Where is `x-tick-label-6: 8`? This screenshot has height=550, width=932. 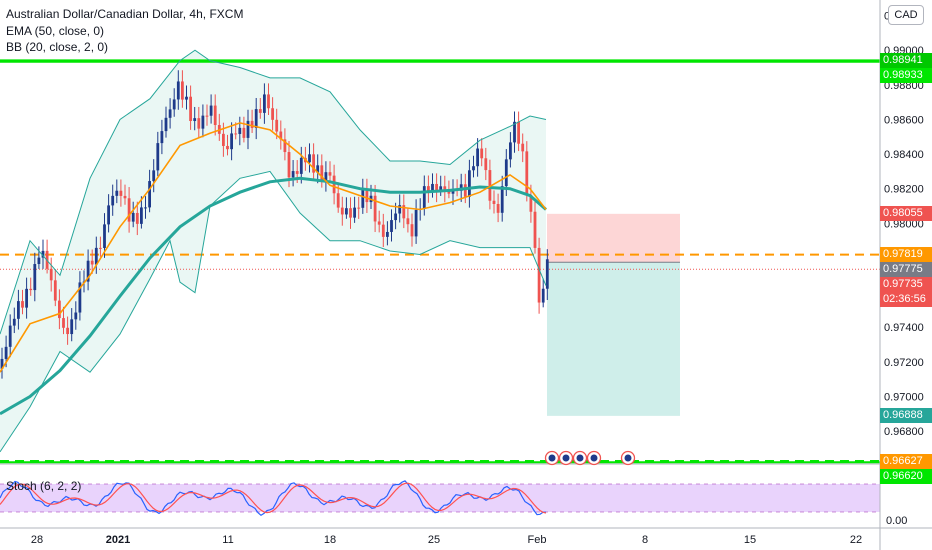
x-tick-label-6: 8 is located at coordinates (645, 540).